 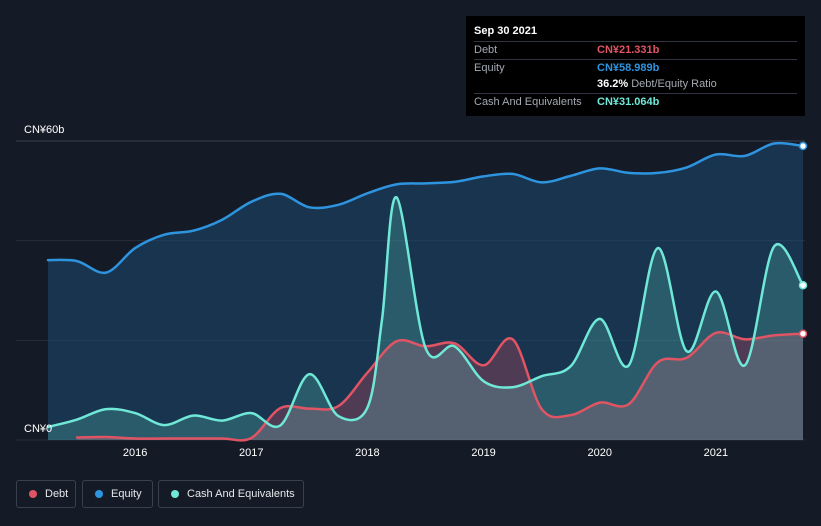 What do you see at coordinates (126, 494) in the screenshot?
I see `legend-equity-label: Equity` at bounding box center [126, 494].